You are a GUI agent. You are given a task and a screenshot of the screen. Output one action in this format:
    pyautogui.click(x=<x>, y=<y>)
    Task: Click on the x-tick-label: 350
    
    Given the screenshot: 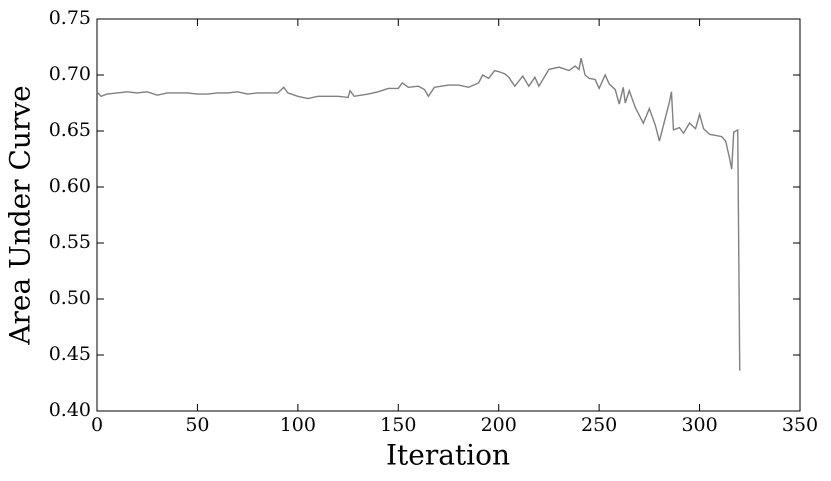 What is the action you would take?
    pyautogui.click(x=800, y=425)
    